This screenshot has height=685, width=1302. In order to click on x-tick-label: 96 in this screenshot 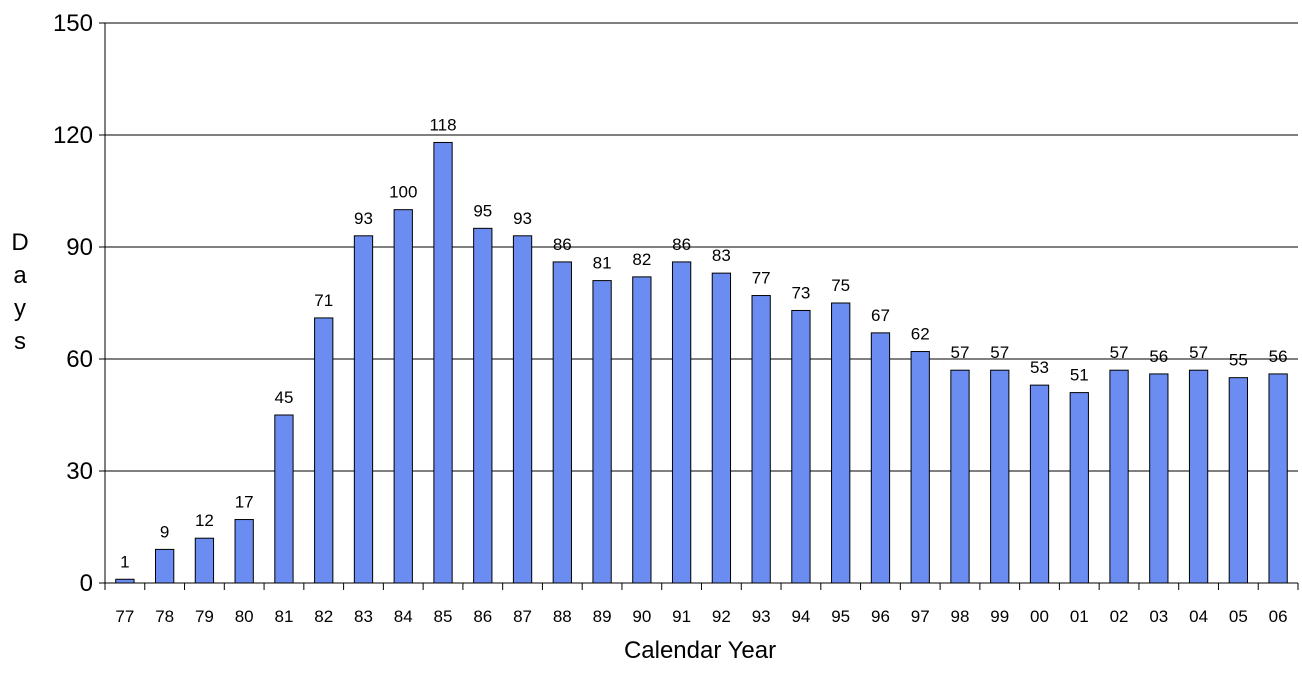, I will do `click(880, 616)`.